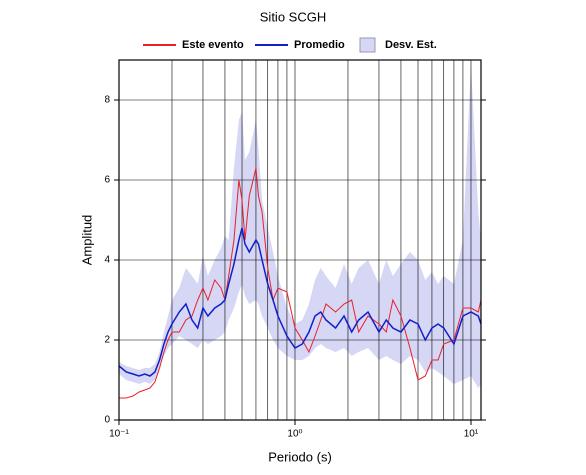  What do you see at coordinates (471, 434) in the screenshot?
I see `x-tick-label: 10¹` at bounding box center [471, 434].